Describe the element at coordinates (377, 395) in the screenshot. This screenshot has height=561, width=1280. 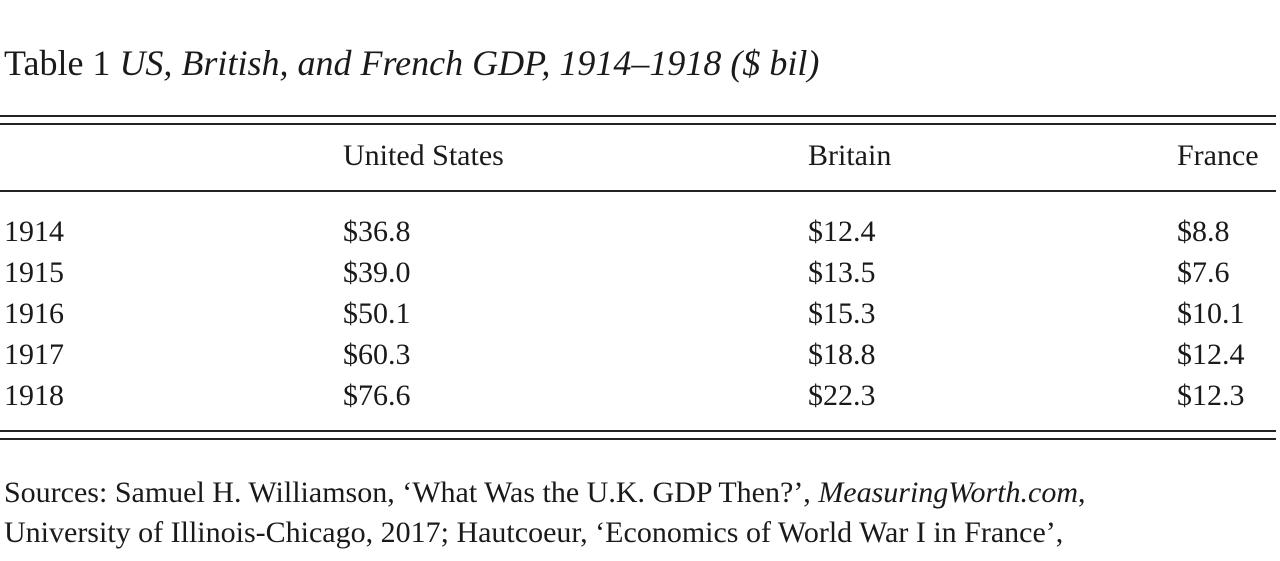
I see `cell-united-states: $76.6` at that location.